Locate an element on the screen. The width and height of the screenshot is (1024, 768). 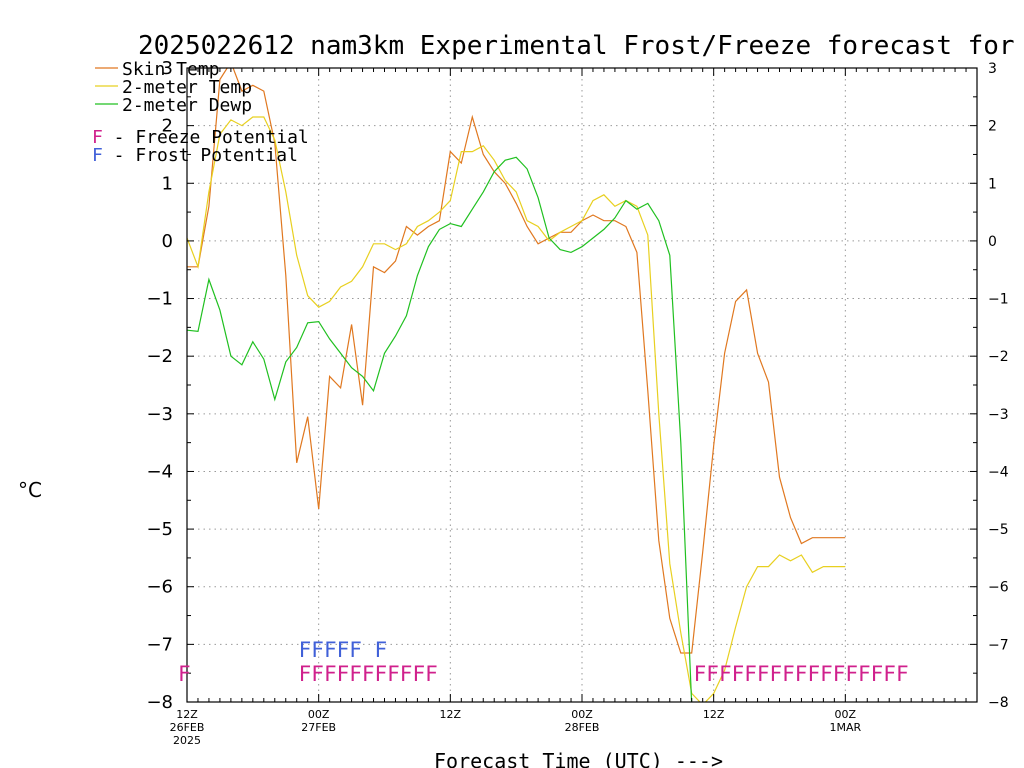
y-axis-right: −8 −7 −6 −5 −4 −3 −2 −1 0 1 2 3 is located at coordinates (989, 386).